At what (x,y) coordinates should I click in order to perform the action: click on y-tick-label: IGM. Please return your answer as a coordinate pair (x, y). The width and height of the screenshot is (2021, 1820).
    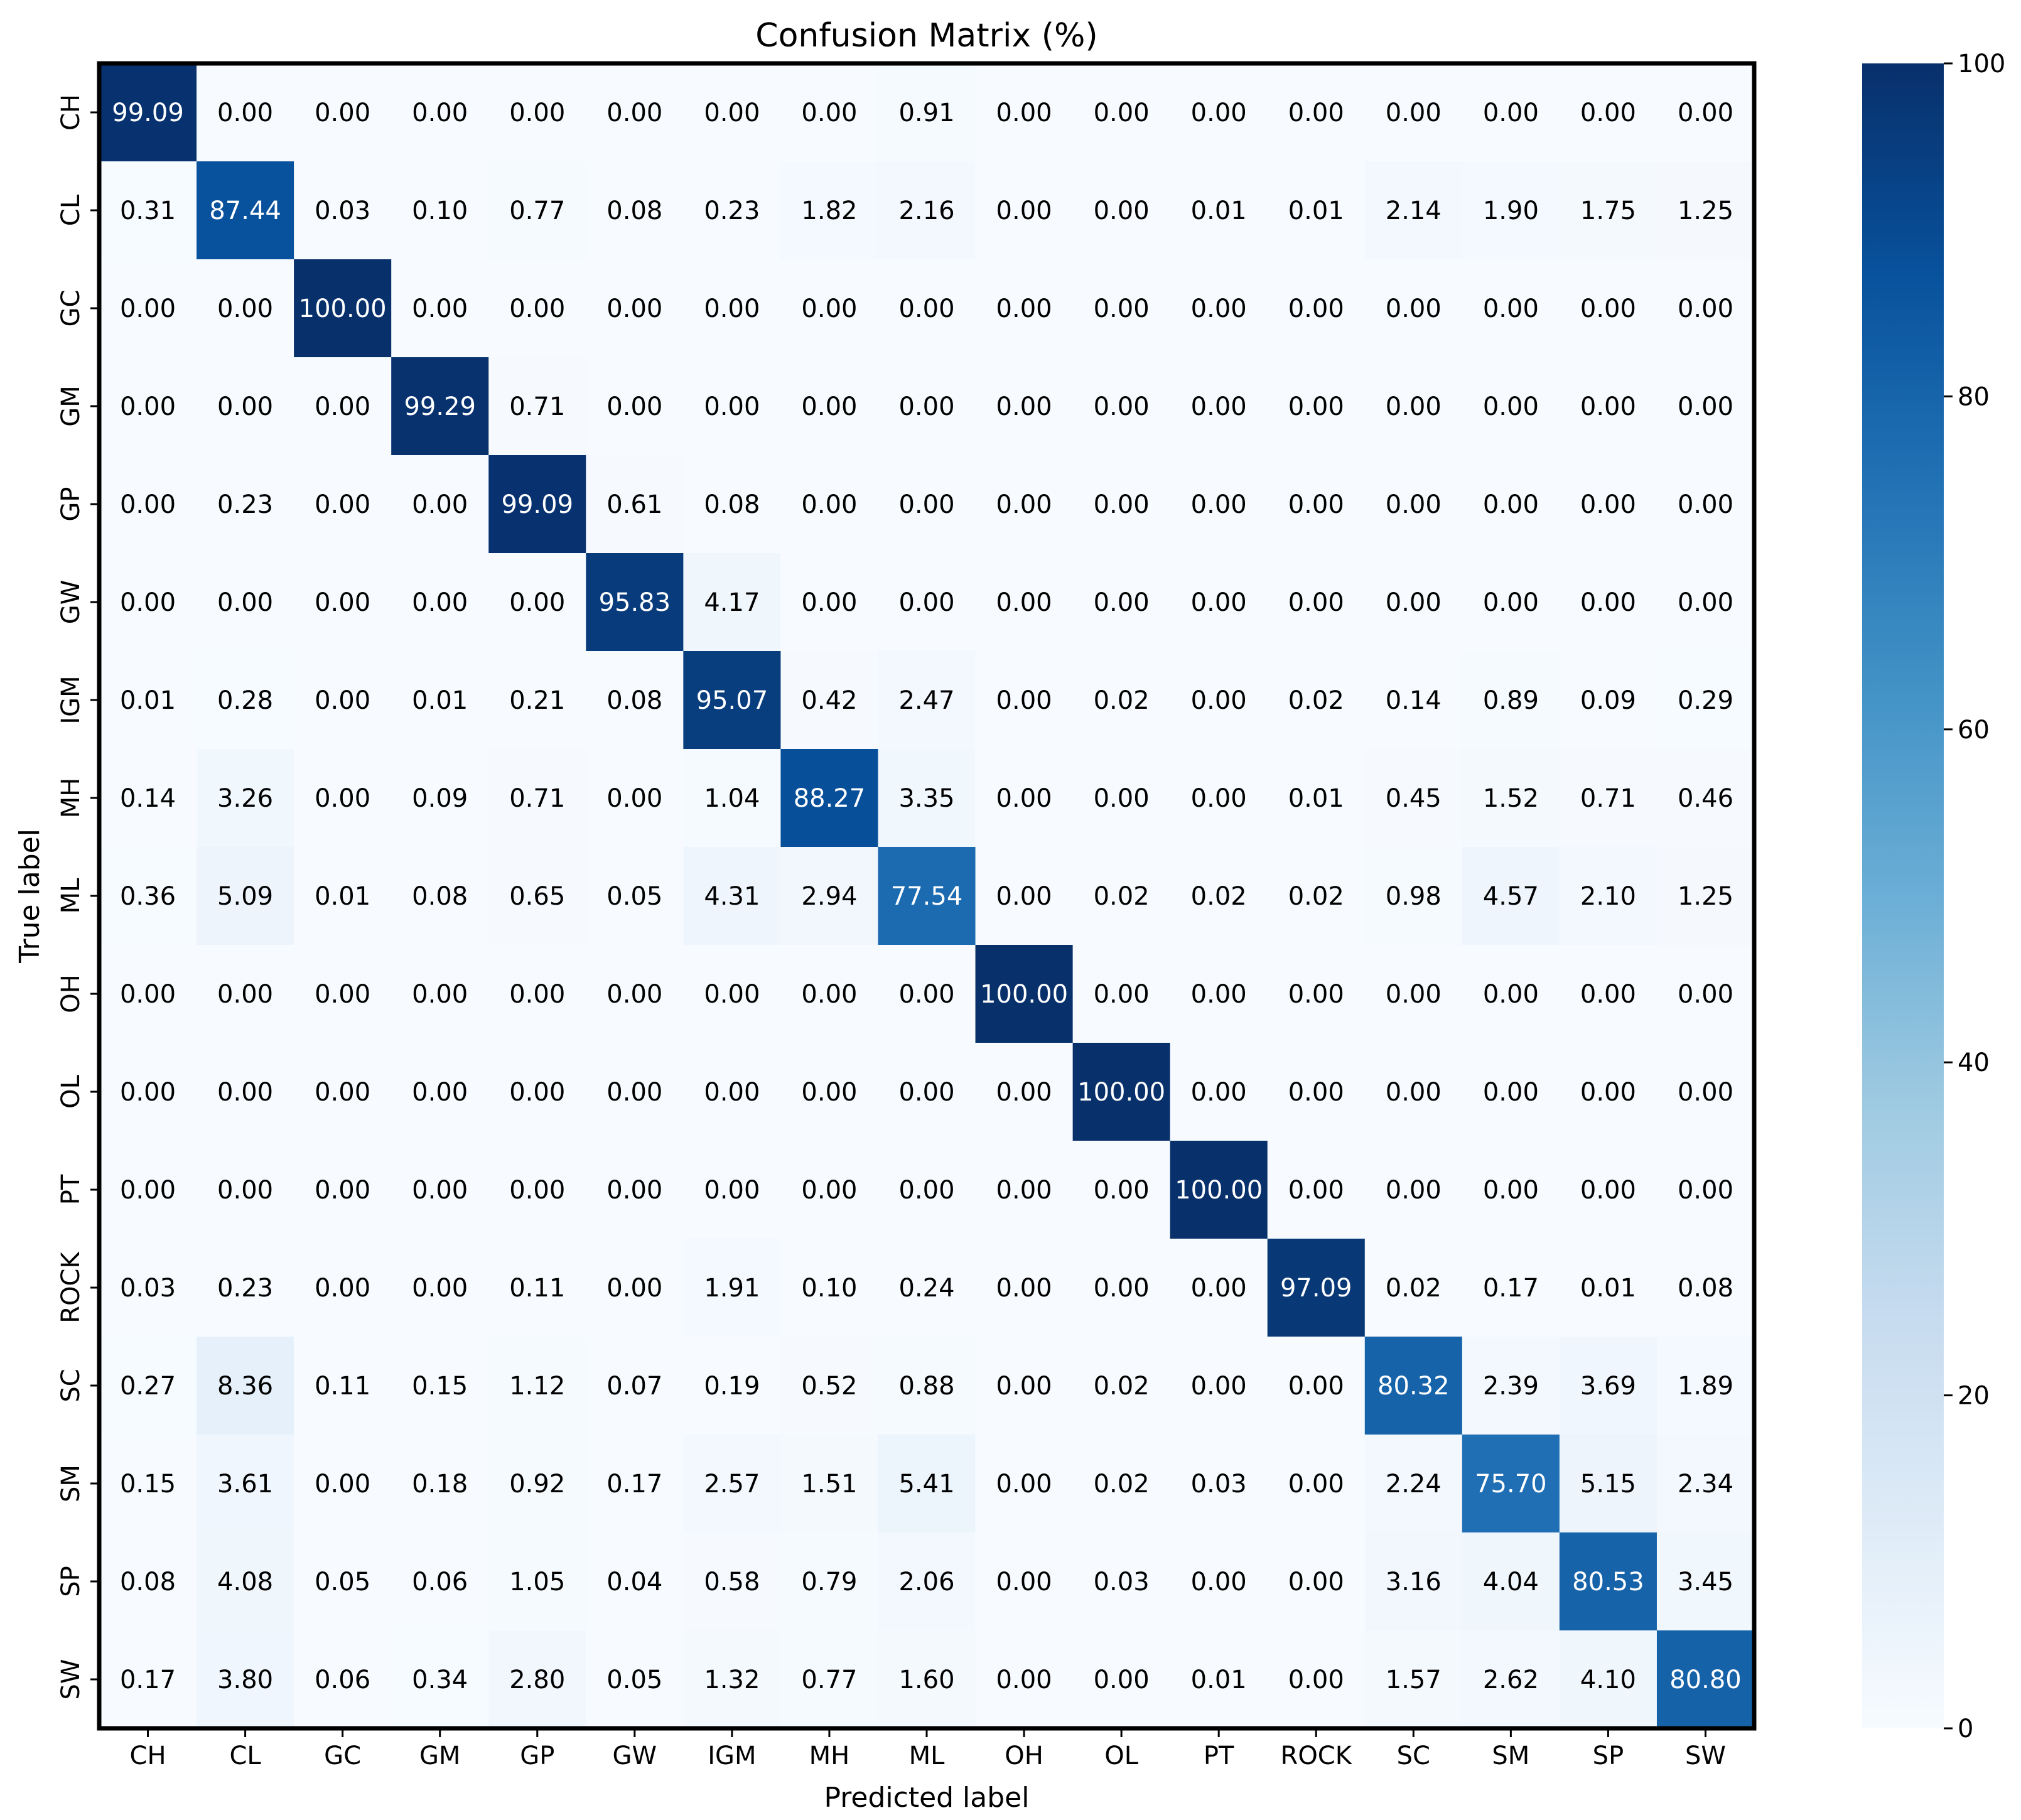
    Looking at the image, I should click on (71, 700).